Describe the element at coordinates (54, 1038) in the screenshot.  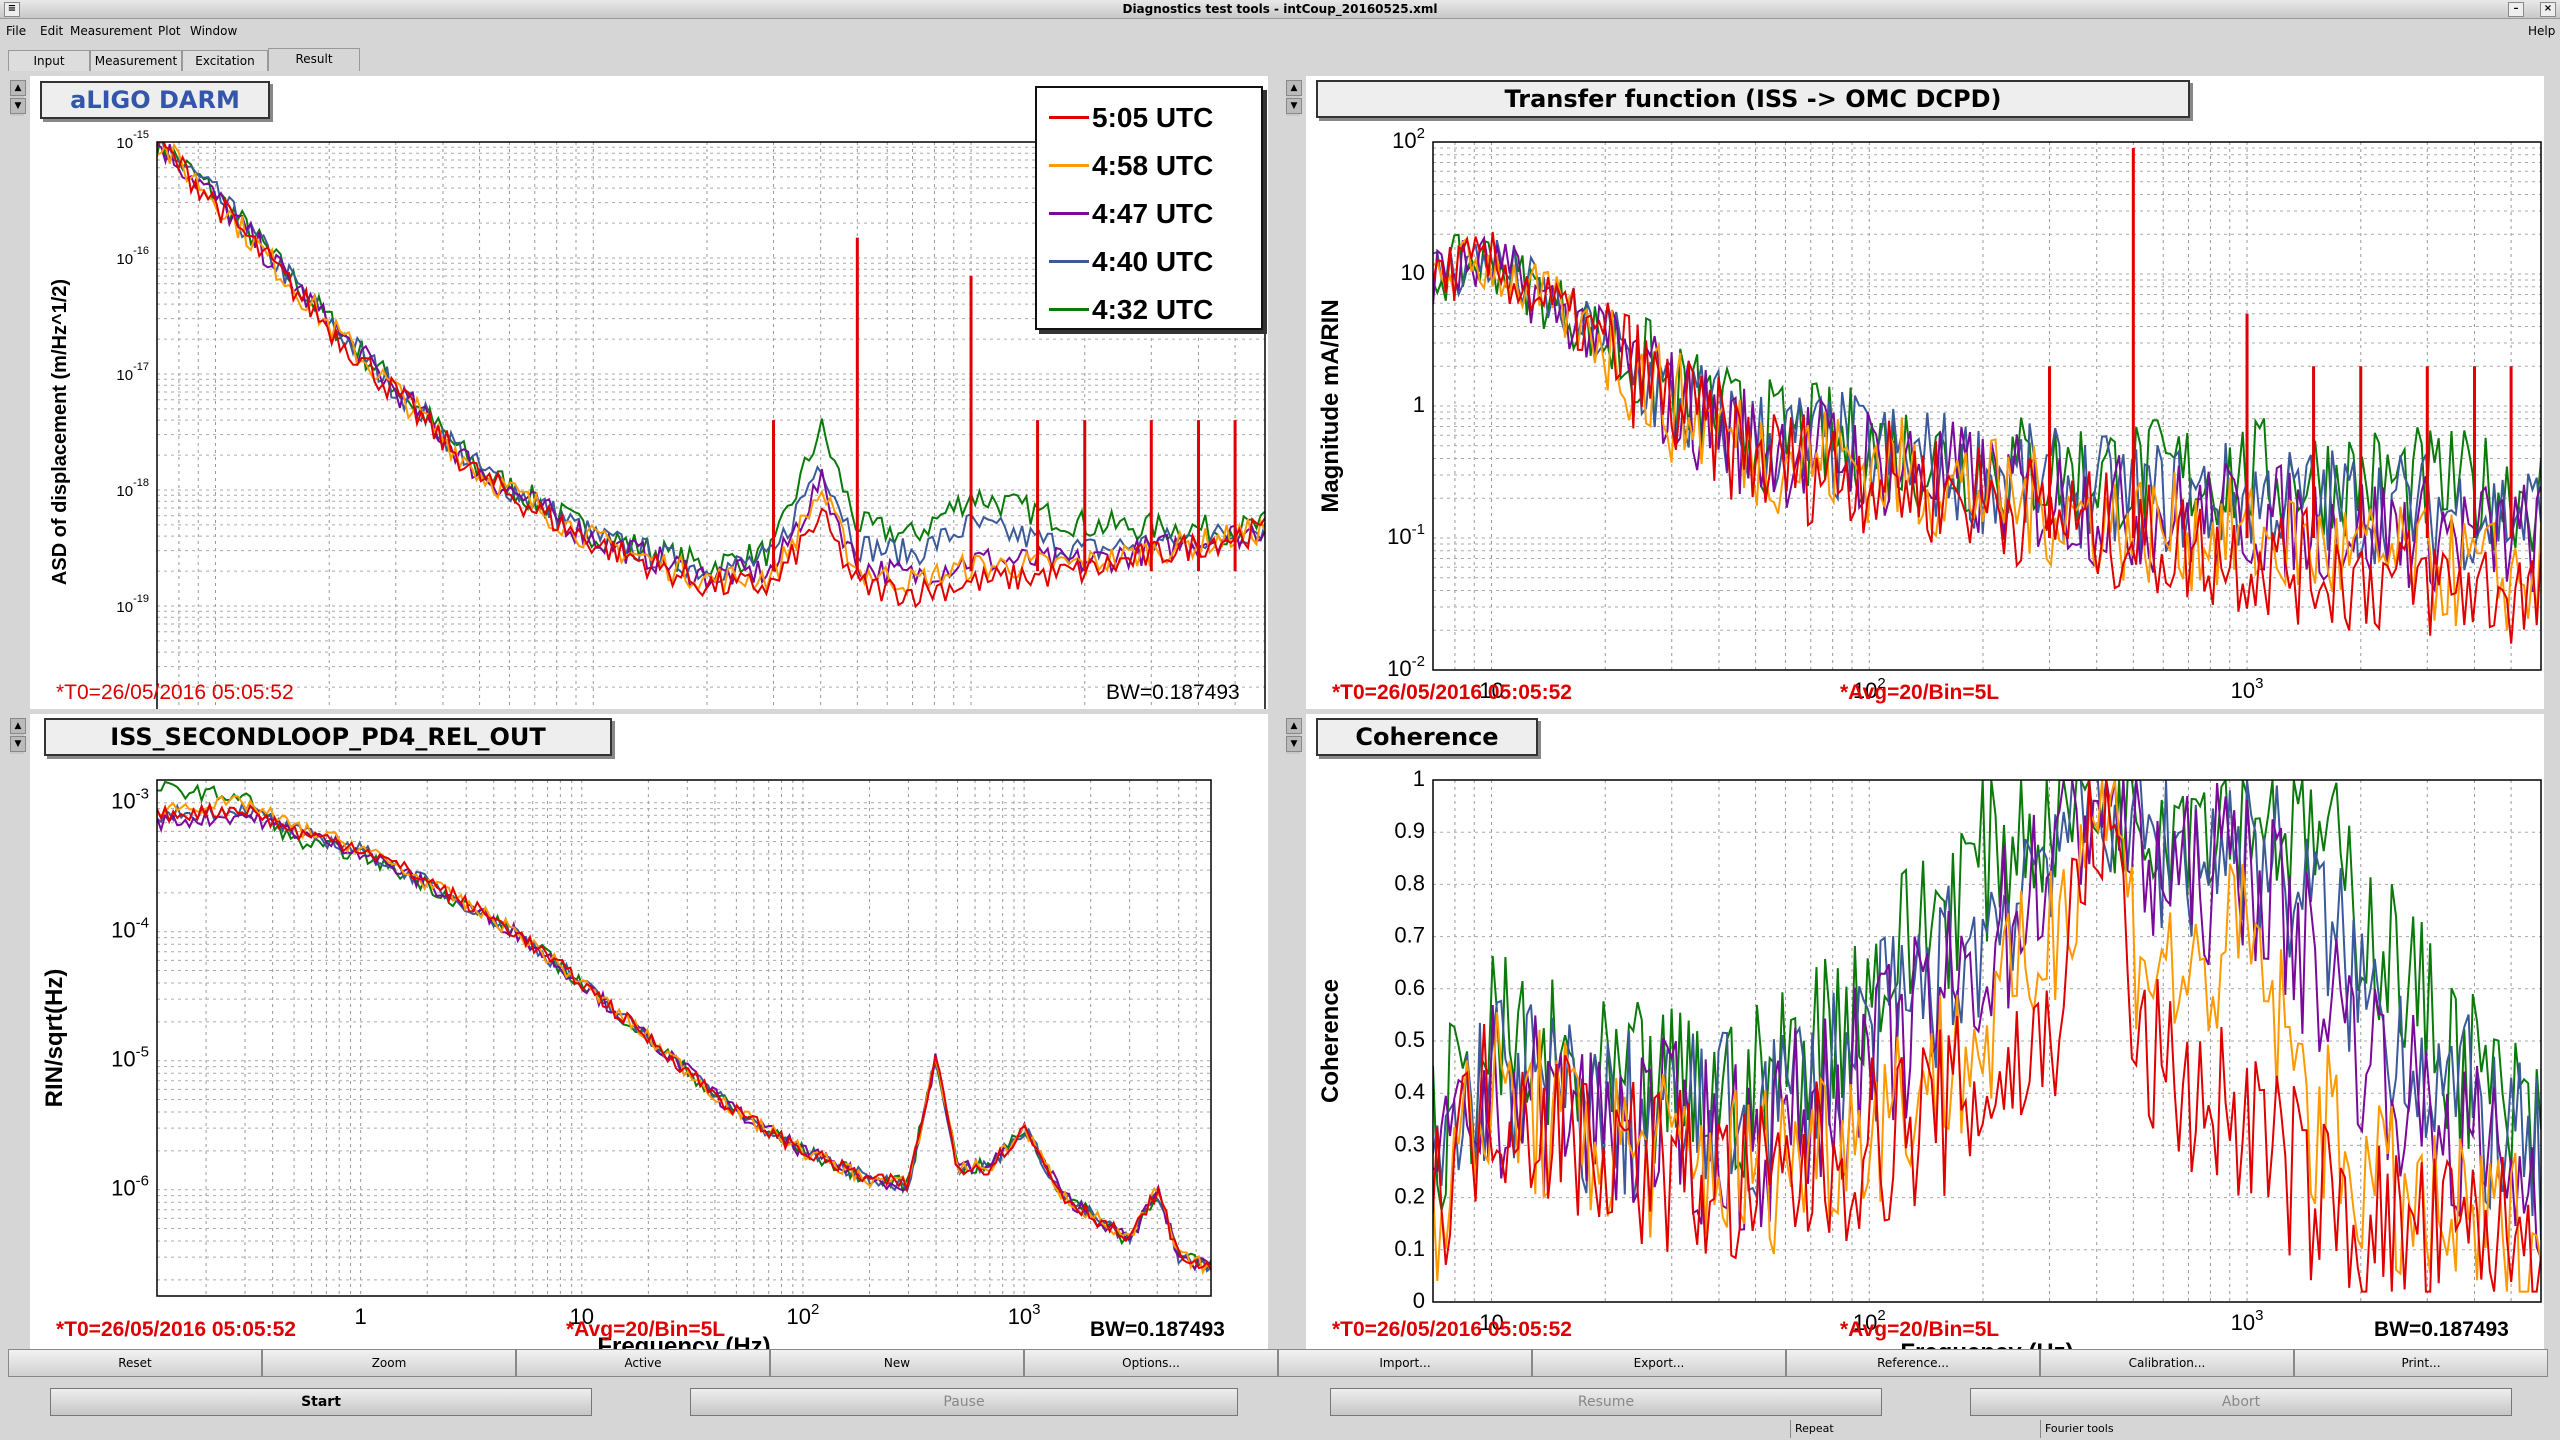
I see `y-axis-label: RIN/sqrt(Hz)` at that location.